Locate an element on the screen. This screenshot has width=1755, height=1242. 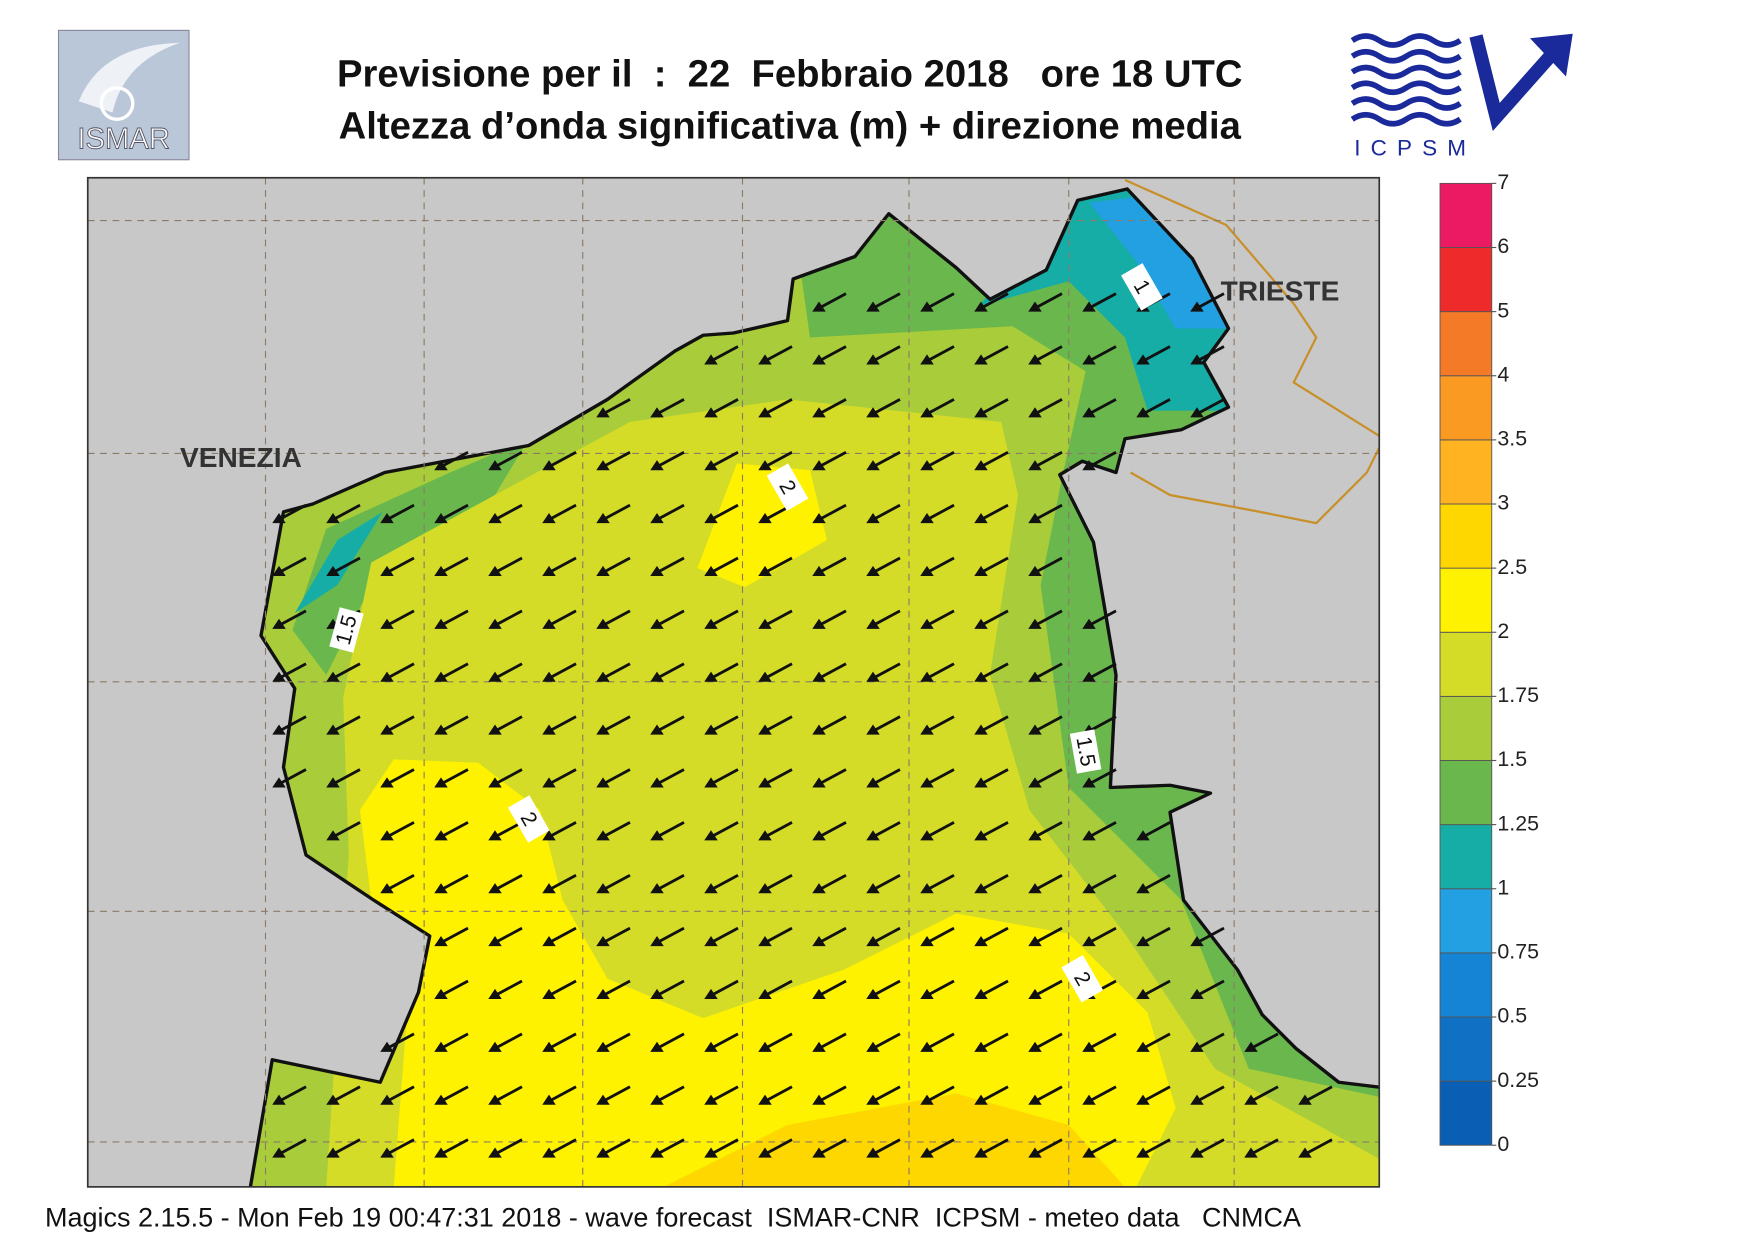
logo-wave is located at coordinates (1406, 119).